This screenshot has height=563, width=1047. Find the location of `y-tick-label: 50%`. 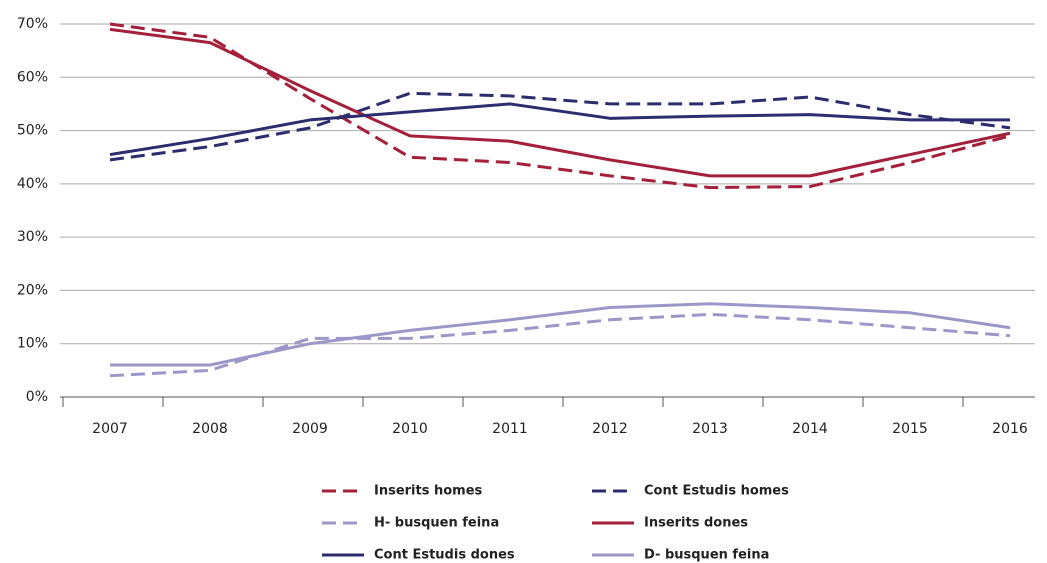

y-tick-label: 50% is located at coordinates (32, 131).